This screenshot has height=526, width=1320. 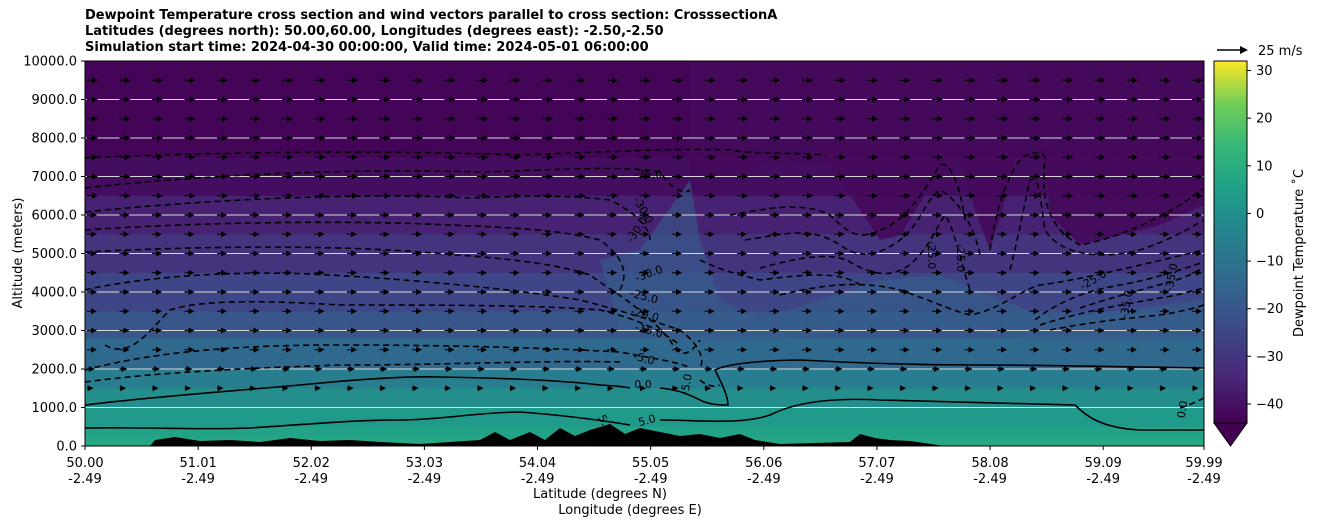 What do you see at coordinates (55, 216) in the screenshot?
I see `y-tick-label: 6000.0` at bounding box center [55, 216].